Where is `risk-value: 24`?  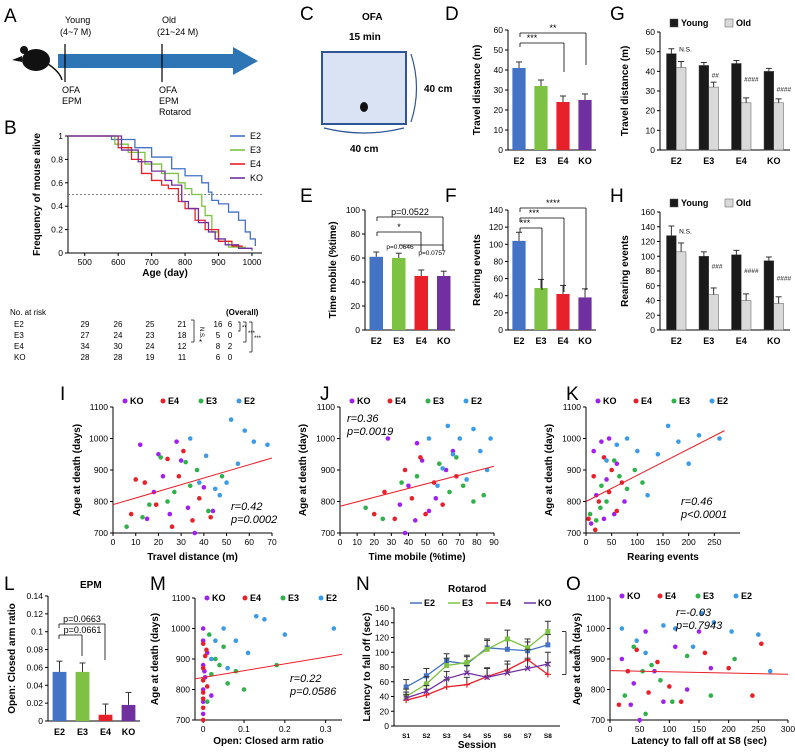 risk-value: 24 is located at coordinates (118, 335).